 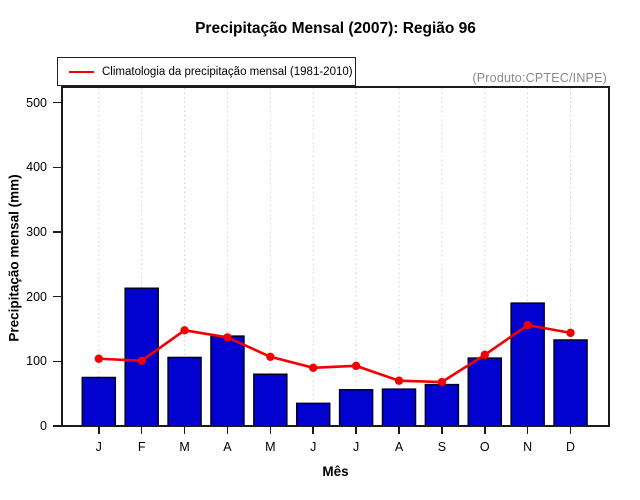 What do you see at coordinates (81, 71) in the screenshot?
I see `legend-line-swatch-icon` at bounding box center [81, 71].